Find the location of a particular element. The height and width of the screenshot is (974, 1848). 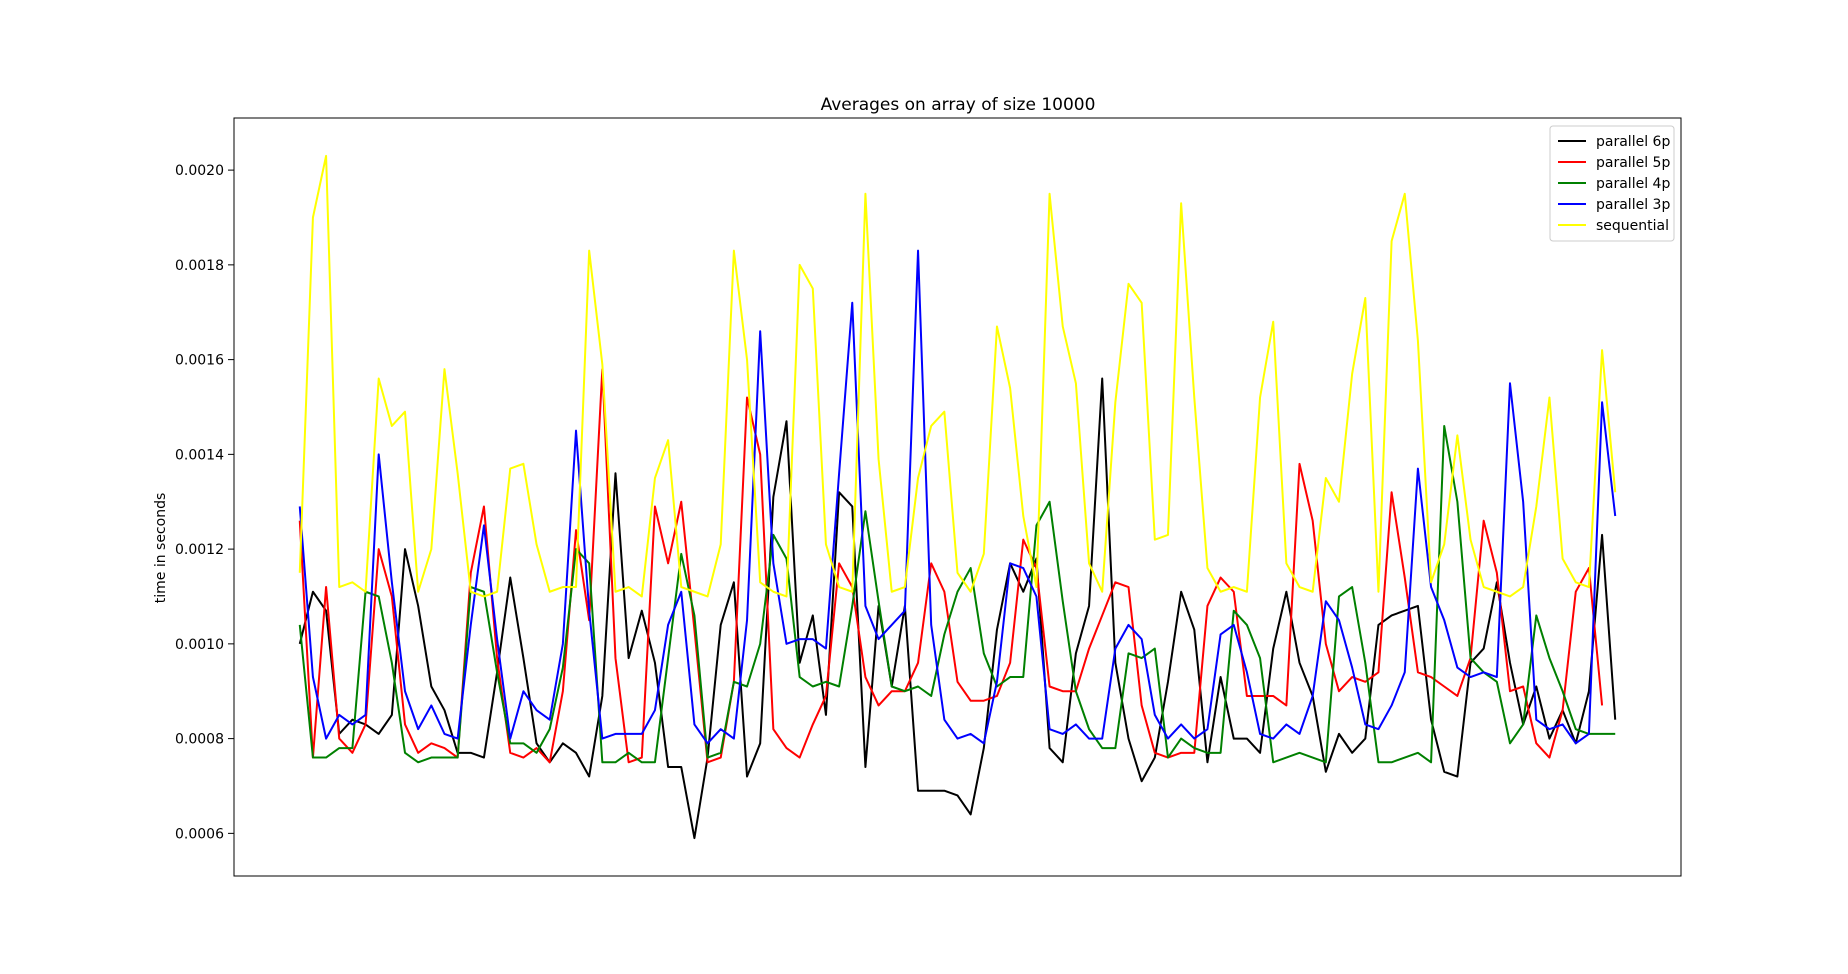

legend-label: parallel 5p is located at coordinates (1633, 163).